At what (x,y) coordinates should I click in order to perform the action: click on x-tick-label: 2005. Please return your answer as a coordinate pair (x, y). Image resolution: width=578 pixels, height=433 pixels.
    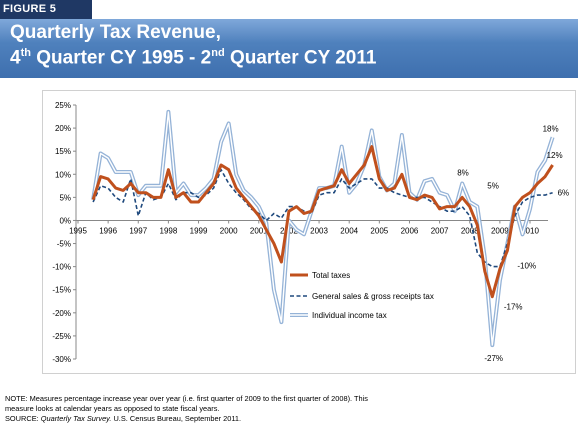
    Looking at the image, I should click on (379, 230).